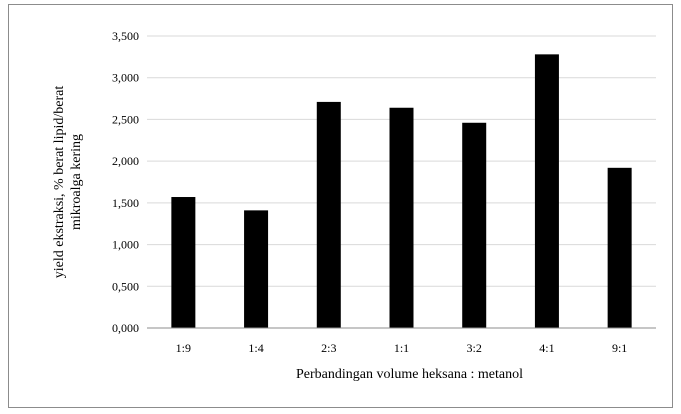  Describe the element at coordinates (125, 245) in the screenshot. I see `y-tick-label: 1,000` at that location.